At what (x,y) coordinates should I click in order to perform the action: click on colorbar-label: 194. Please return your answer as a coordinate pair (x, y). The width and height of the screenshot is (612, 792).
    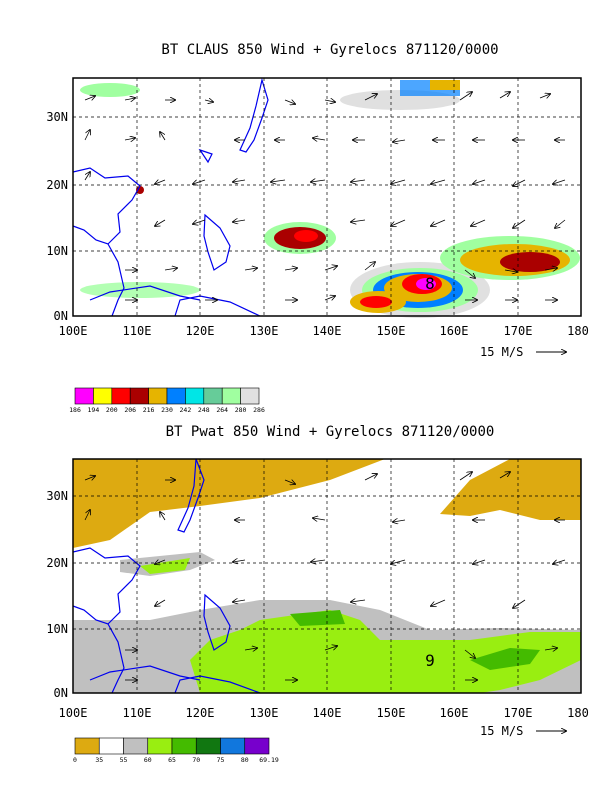
    Looking at the image, I should click on (94, 410).